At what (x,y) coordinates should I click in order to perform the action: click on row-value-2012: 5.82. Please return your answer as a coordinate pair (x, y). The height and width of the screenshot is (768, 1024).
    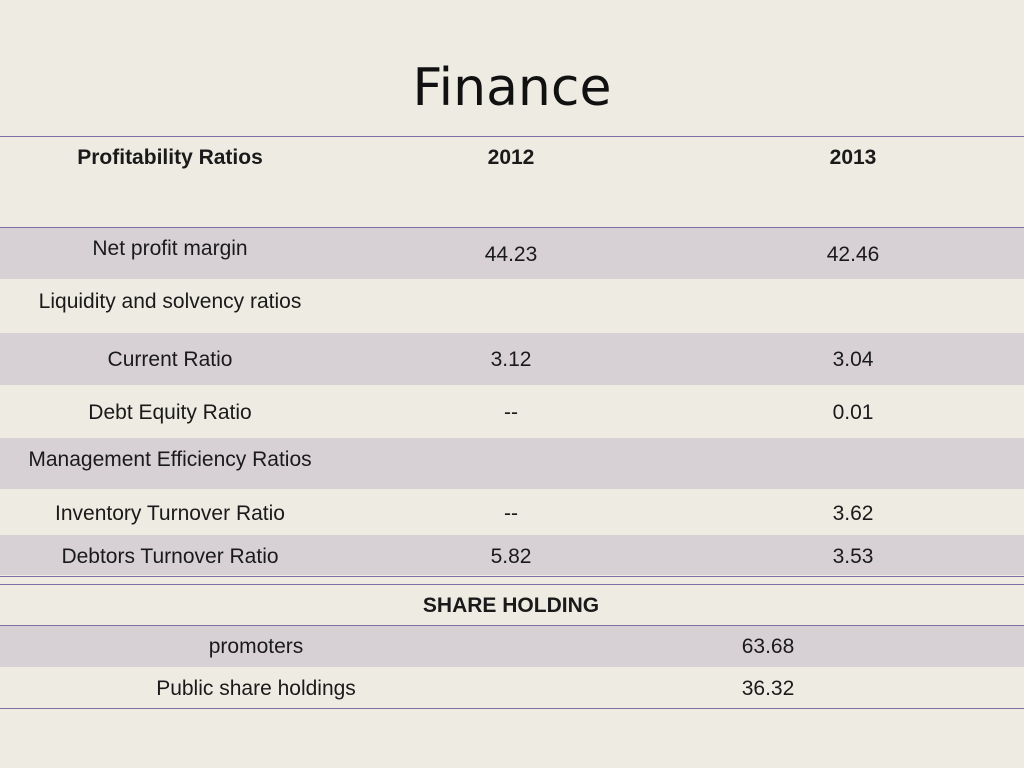
    Looking at the image, I should click on (511, 556).